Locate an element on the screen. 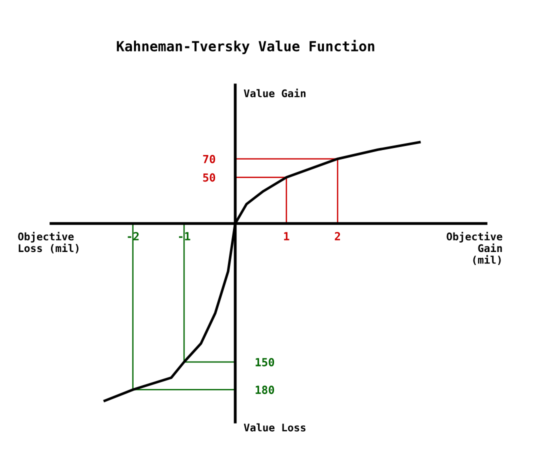 The image size is (540, 455). chart-title: Kahneman-Tversky Value Function is located at coordinates (245, 47).